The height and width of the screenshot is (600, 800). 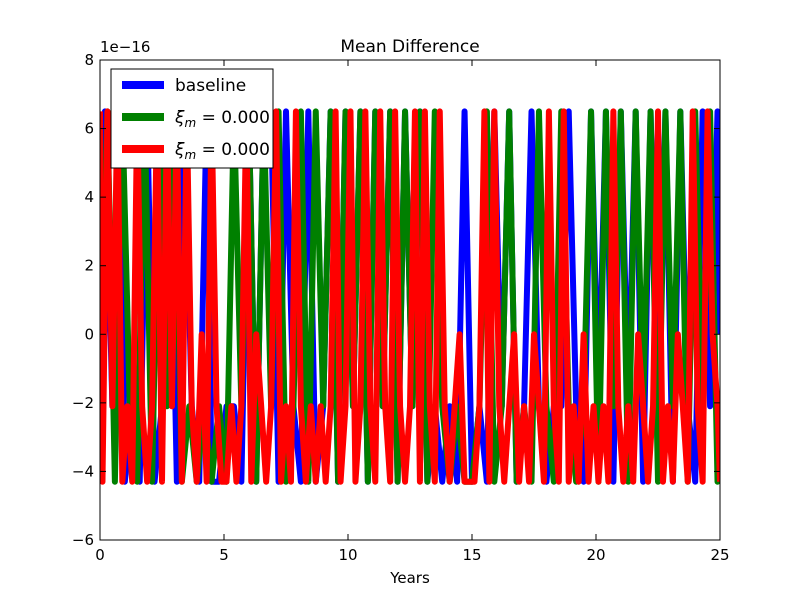 What do you see at coordinates (100, 555) in the screenshot?
I see `x-tick-label: 0` at bounding box center [100, 555].